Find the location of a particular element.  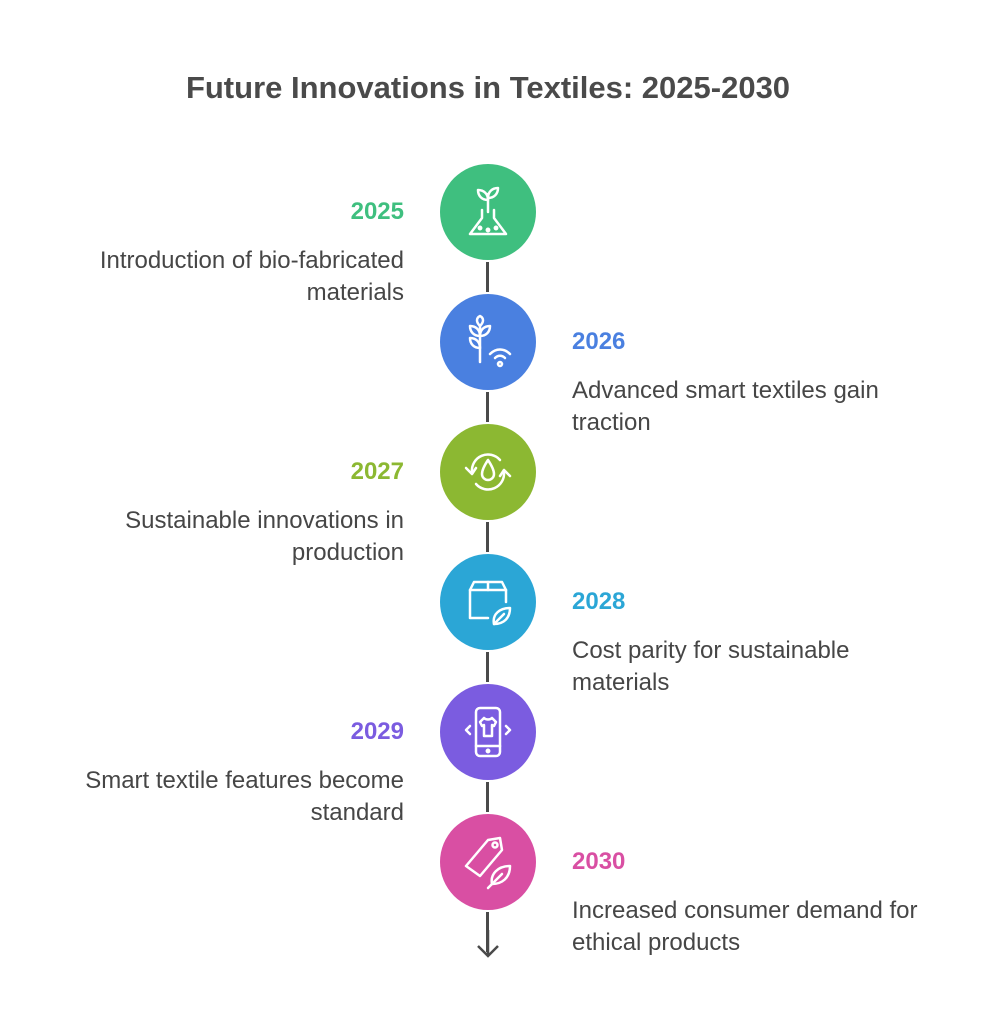

timeline-node-2026 is located at coordinates (488, 342).